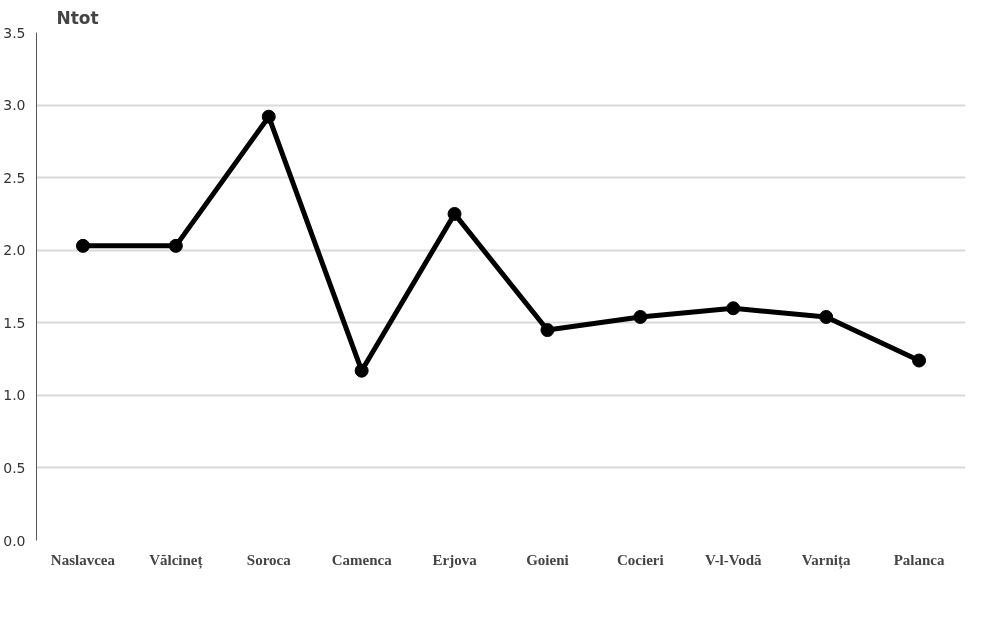 Image resolution: width=1003 pixels, height=629 pixels. Describe the element at coordinates (14, 32) in the screenshot. I see `y-tick-label: 3.5` at that location.